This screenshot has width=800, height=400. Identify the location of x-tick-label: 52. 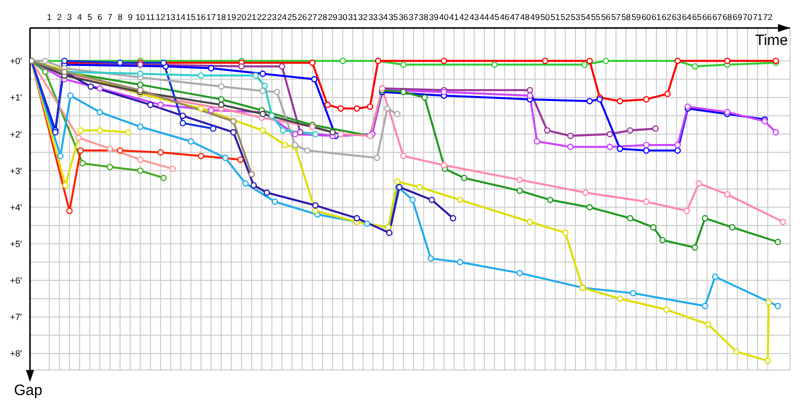
(565, 17).